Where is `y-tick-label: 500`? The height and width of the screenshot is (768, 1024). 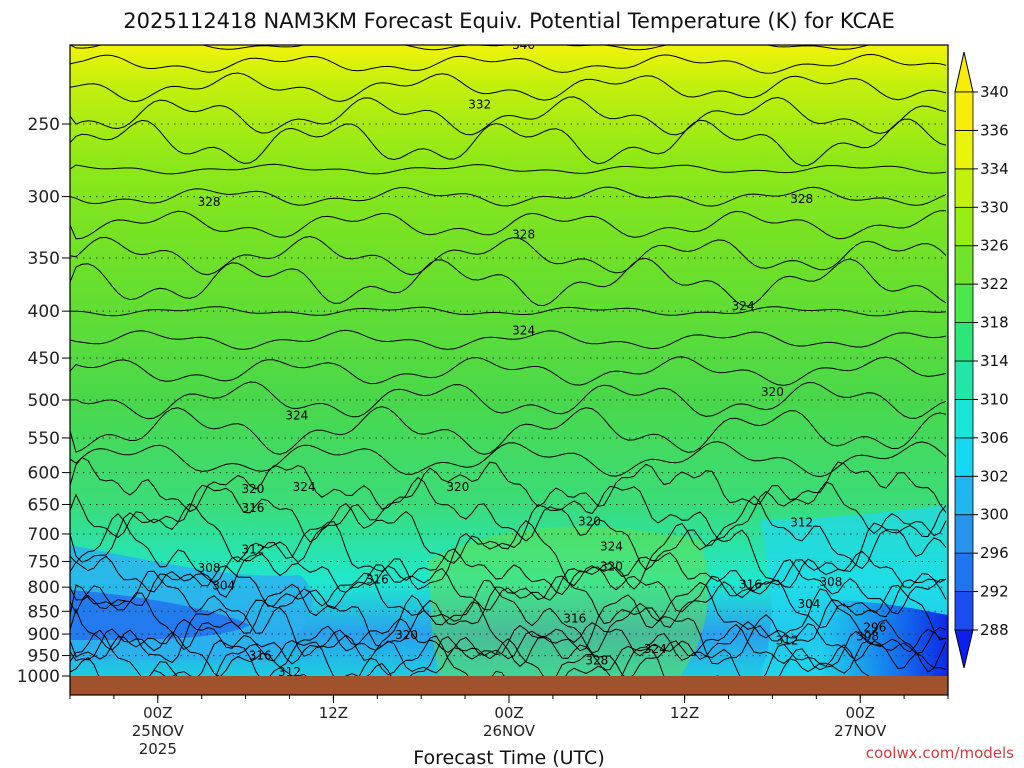 y-tick-label: 500 is located at coordinates (44, 401).